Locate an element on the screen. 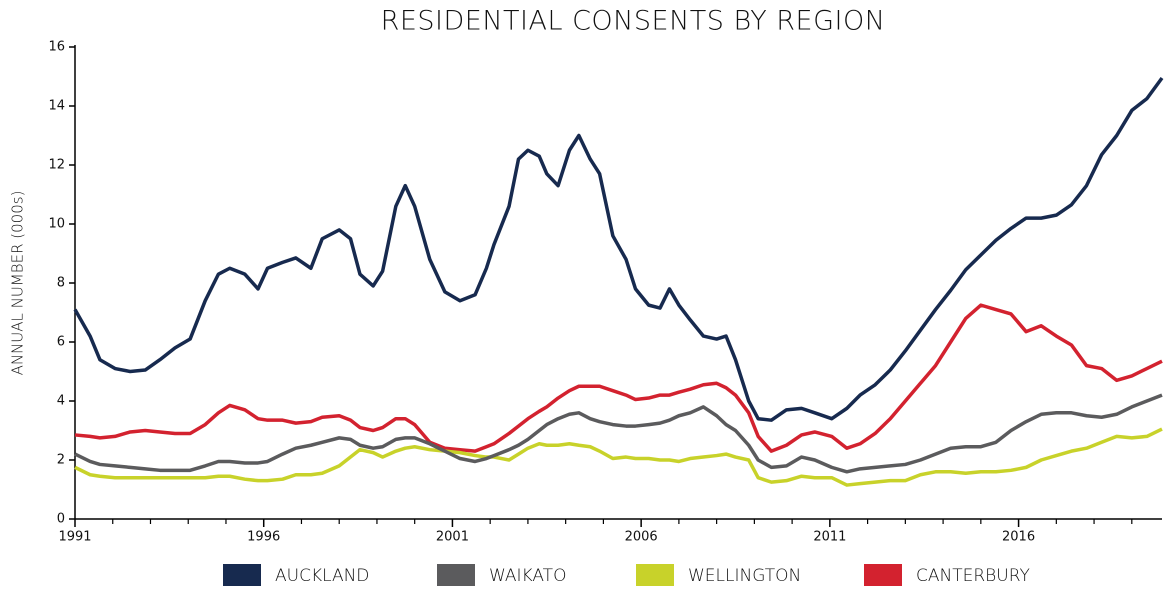 The image size is (1172, 592). y-tick-label: 2 is located at coordinates (61, 460).